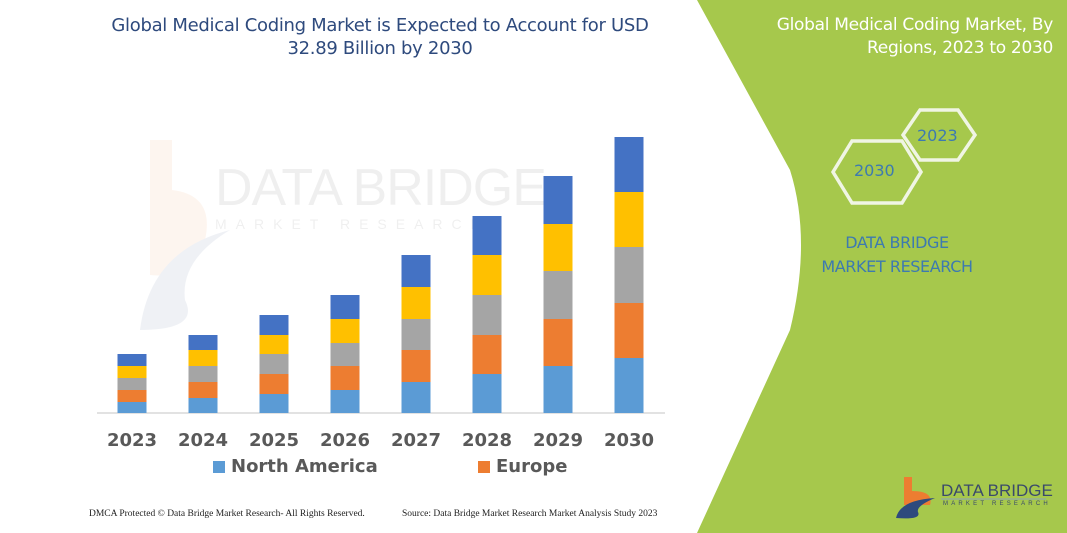 The width and height of the screenshot is (1067, 533). What do you see at coordinates (203, 405) in the screenshot?
I see `bar-segment-2024-north-america` at bounding box center [203, 405].